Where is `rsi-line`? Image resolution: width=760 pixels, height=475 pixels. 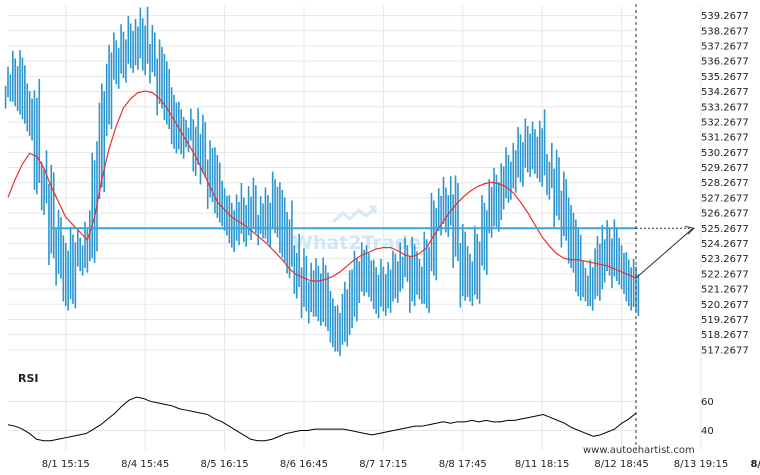 rsi-line is located at coordinates (322, 419).